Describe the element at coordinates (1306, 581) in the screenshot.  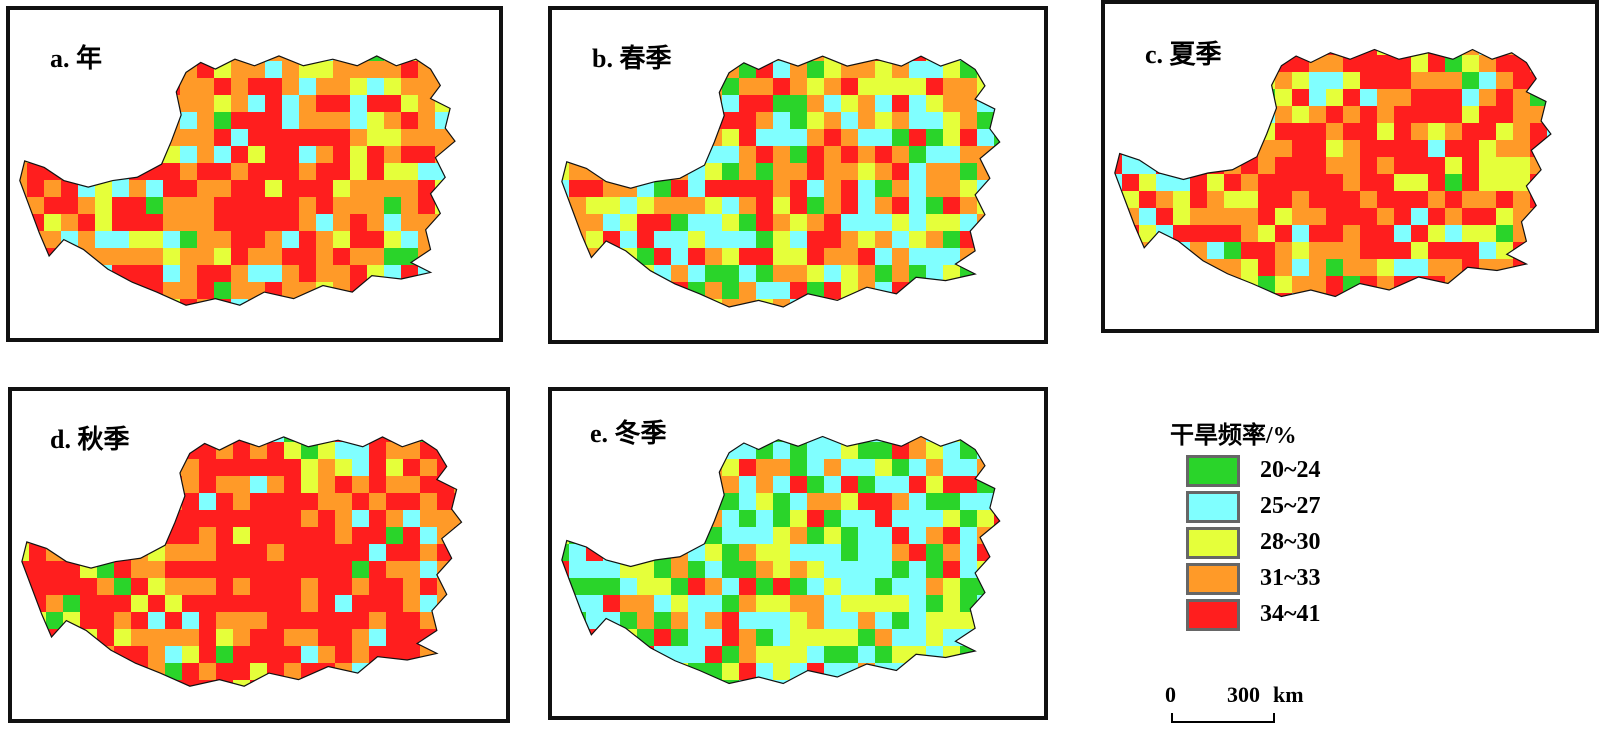
I see `legend-item: 31~33` at that location.